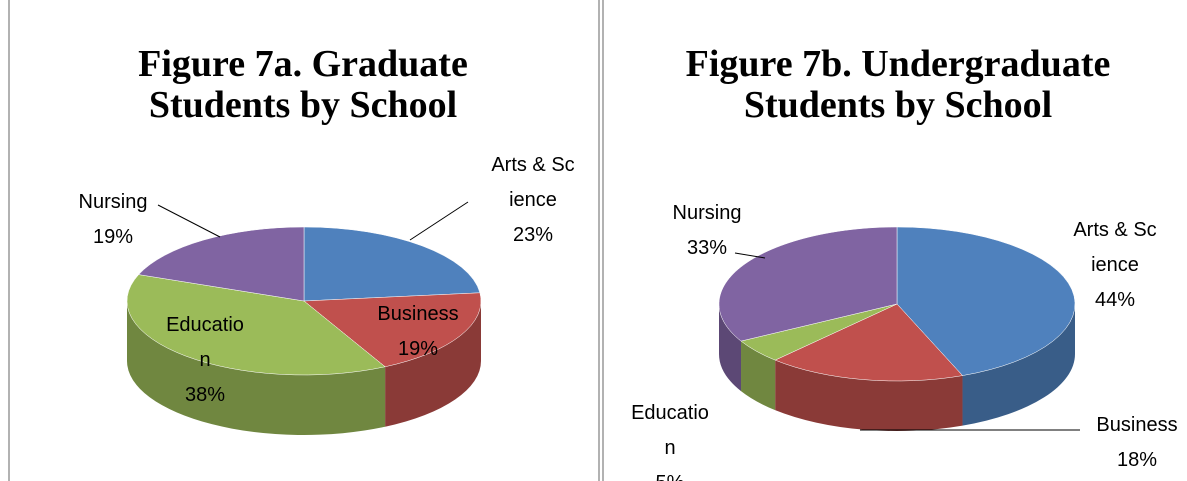 The width and height of the screenshot is (1187, 481). I want to click on data-label: Education 5%, so click(670, 438).